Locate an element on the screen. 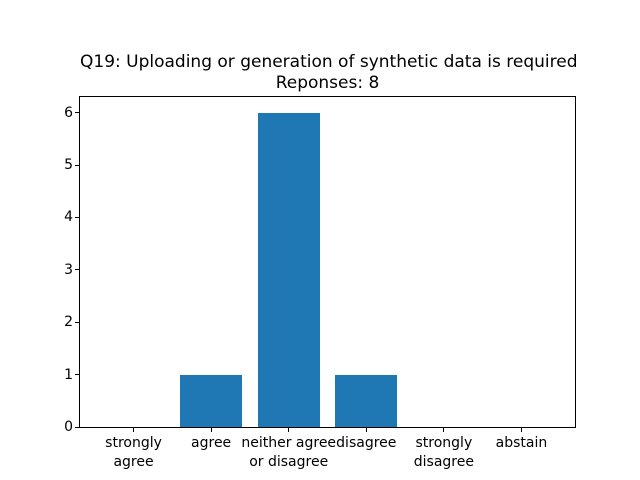 The width and height of the screenshot is (640, 480). y-tick-label-4: 4 is located at coordinates (68, 217).